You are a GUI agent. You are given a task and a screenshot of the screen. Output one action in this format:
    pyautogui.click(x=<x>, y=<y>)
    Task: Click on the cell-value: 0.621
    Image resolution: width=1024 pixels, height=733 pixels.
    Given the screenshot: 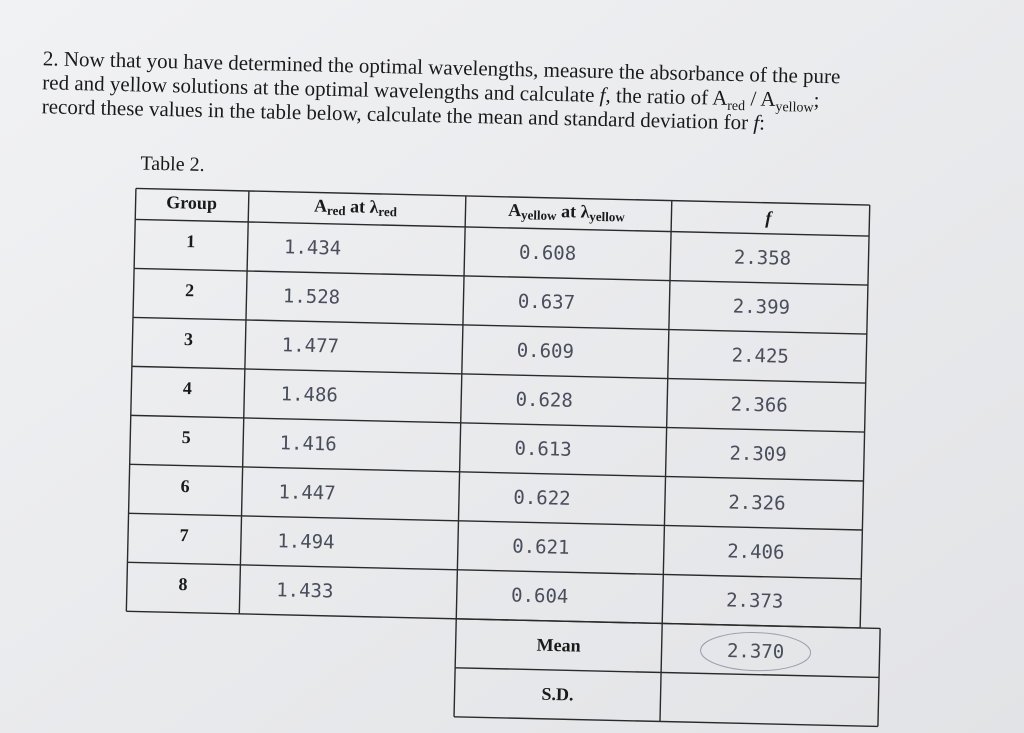 What is the action you would take?
    pyautogui.click(x=541, y=547)
    